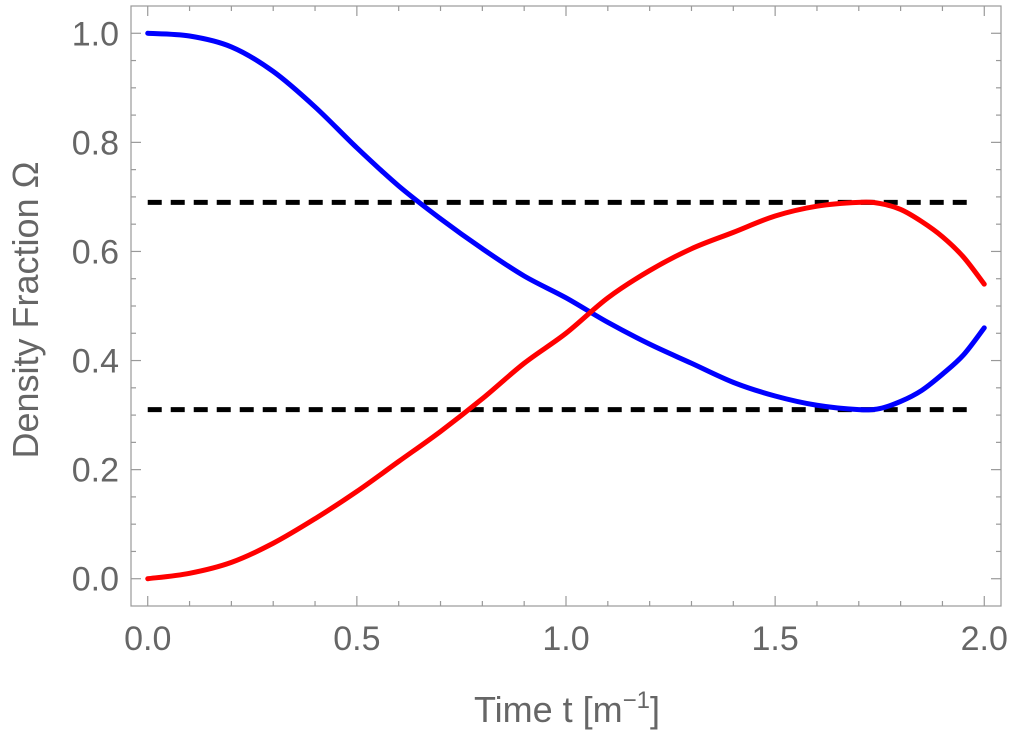  What do you see at coordinates (95, 306) in the screenshot?
I see `y-tick-labels: 0.0 0.2 0.4 0.6 0.8 1.0` at bounding box center [95, 306].